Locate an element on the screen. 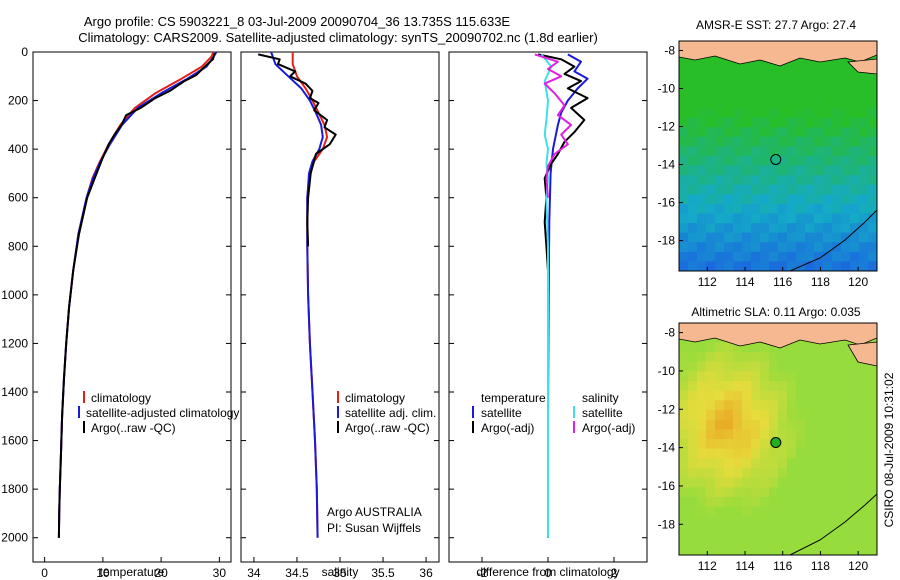  map-ytick-label: -12 is located at coordinates (667, 127).